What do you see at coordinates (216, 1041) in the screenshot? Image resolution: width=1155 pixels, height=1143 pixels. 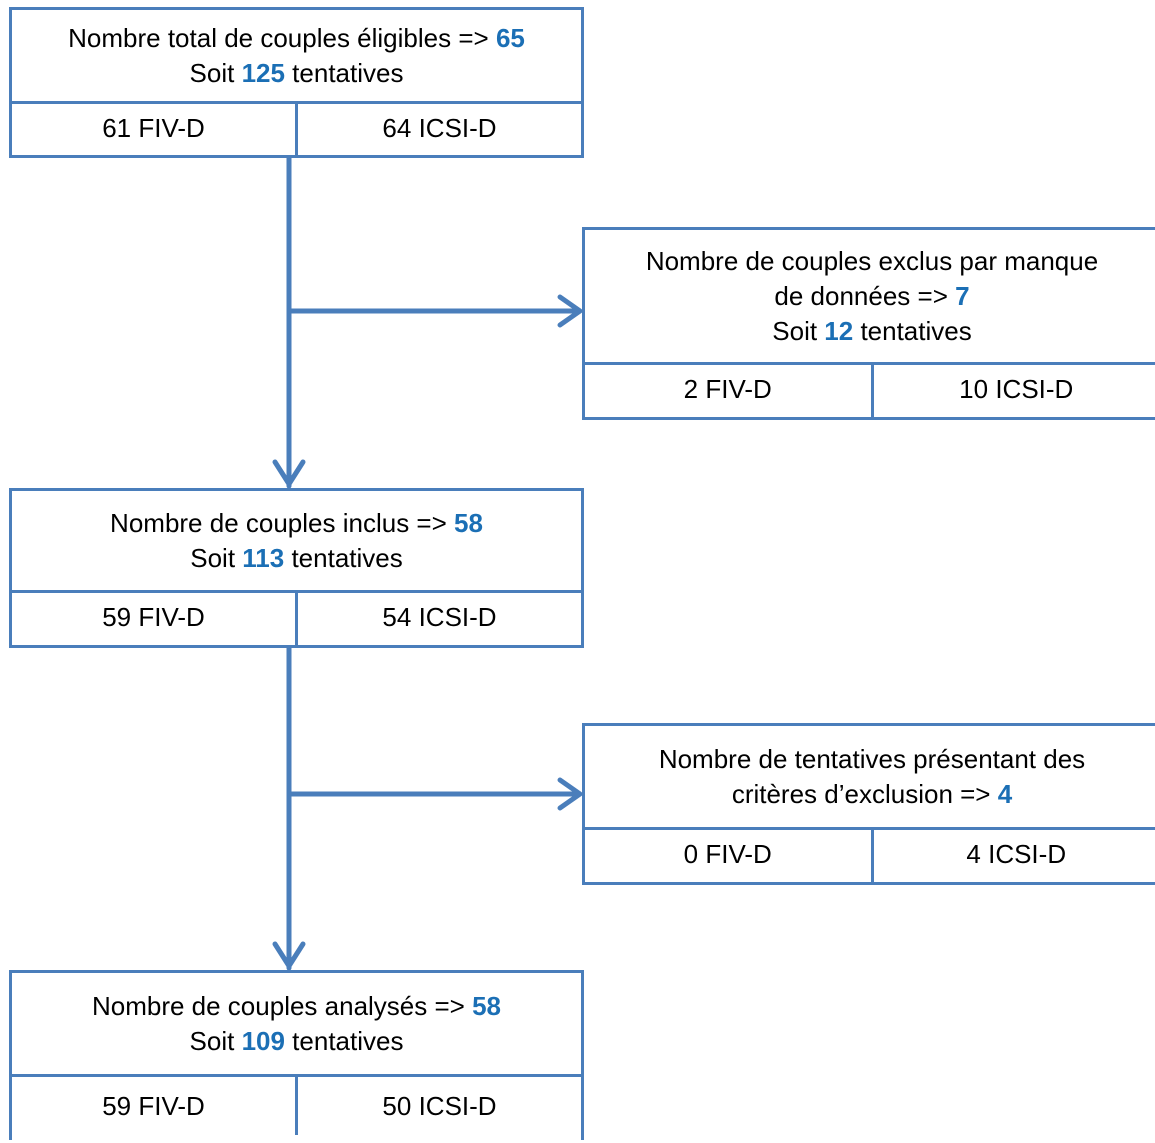 I see `analysed-attempts-prefix: Soit` at bounding box center [216, 1041].